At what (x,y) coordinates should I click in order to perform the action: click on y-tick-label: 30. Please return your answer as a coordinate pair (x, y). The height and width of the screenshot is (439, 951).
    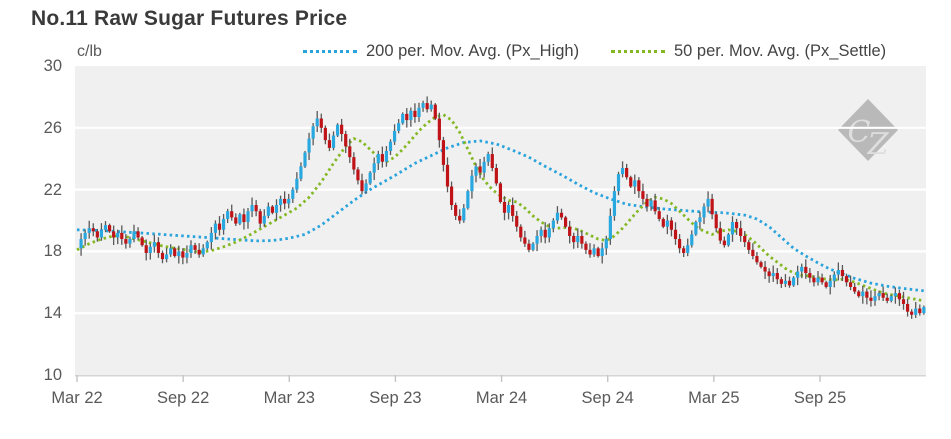
    Looking at the image, I should click on (52, 66).